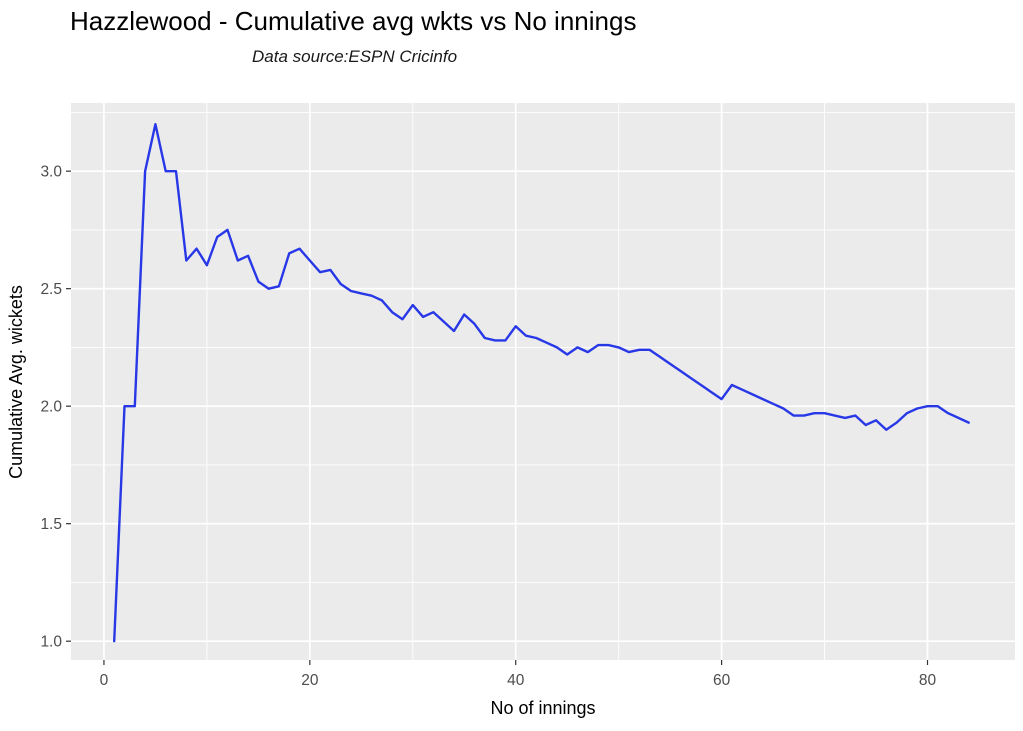  I want to click on x-axis-title: No of innings, so click(542, 708).